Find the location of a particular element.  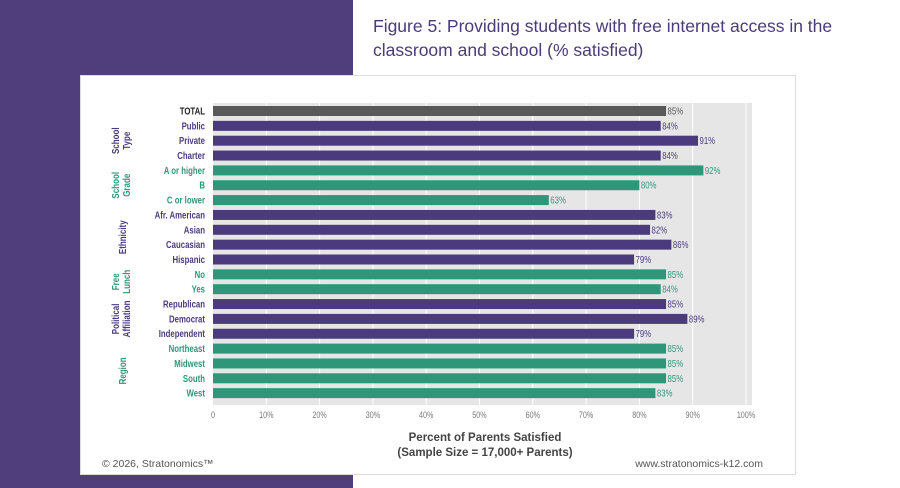

group-label: PoliticalAffiliation is located at coordinates (121, 318).